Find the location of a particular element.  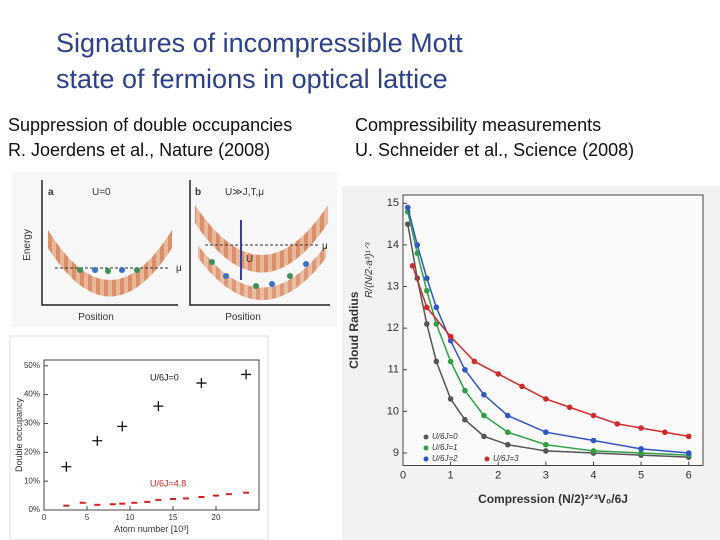

title-line: state of fermions in optical lattice is located at coordinates (252, 79).